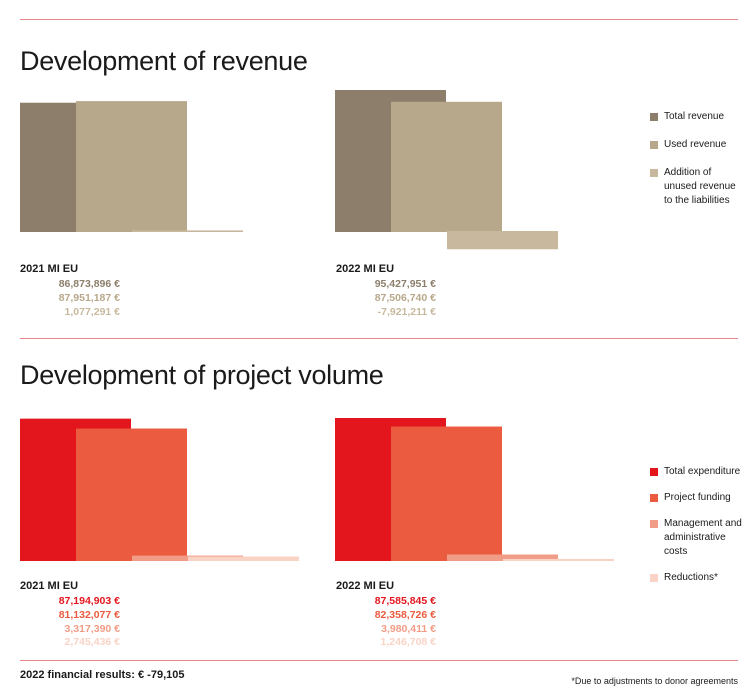 The height and width of the screenshot is (699, 756). I want to click on revenue-title: Development of revenue, so click(164, 61).